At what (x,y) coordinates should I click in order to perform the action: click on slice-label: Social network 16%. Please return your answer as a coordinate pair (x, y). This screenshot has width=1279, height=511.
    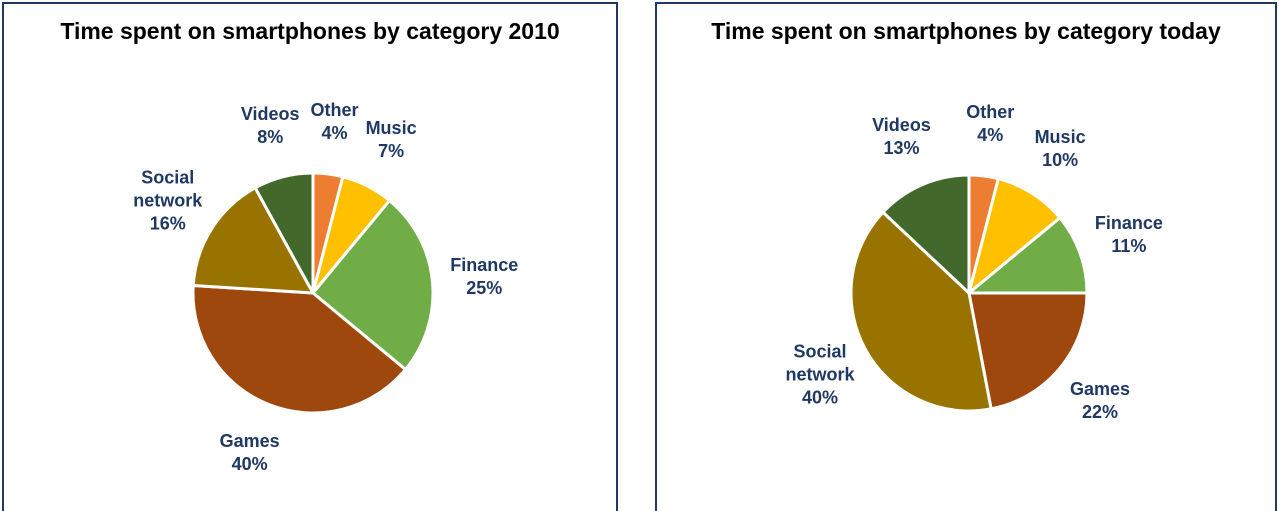
    Looking at the image, I should click on (168, 200).